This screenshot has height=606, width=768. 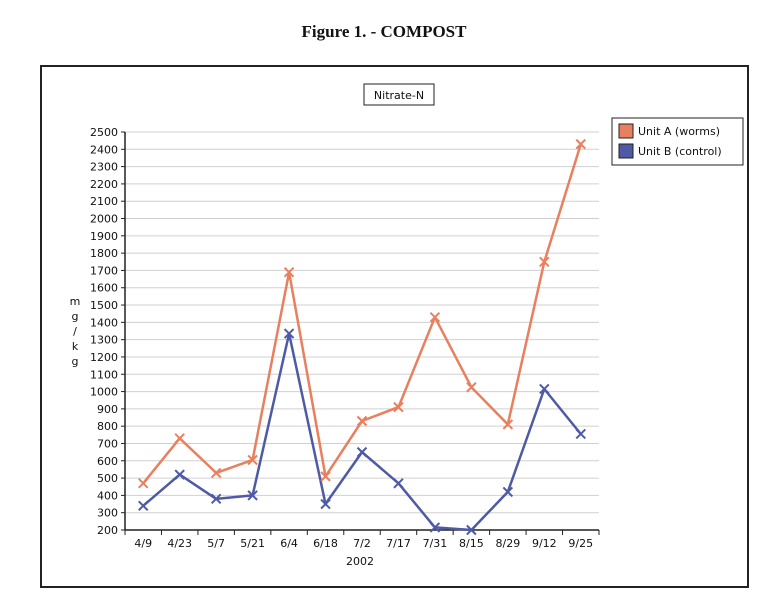 I want to click on x-tick-label-4-9: 4/9, so click(x=143, y=543).